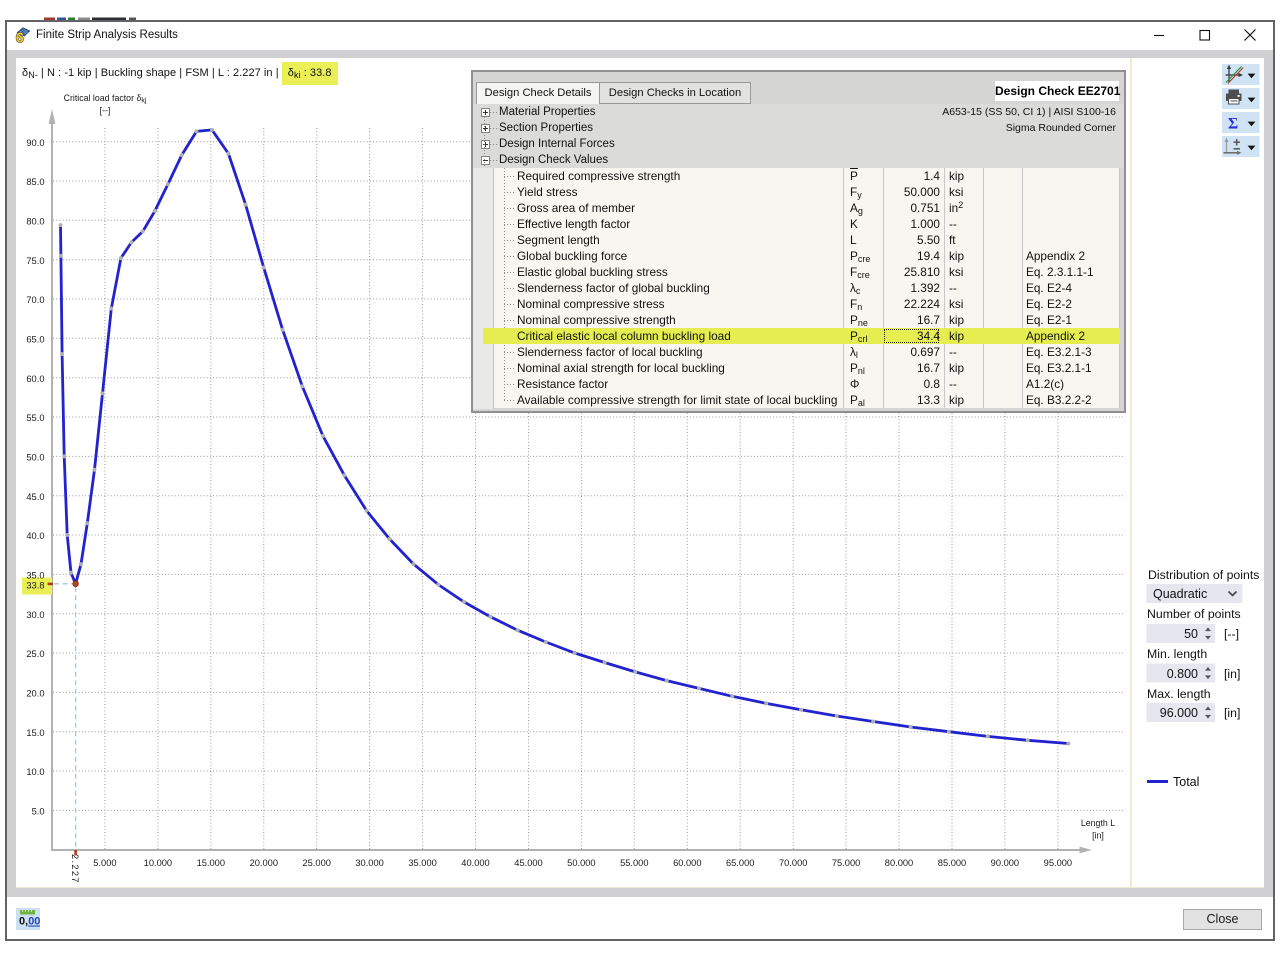  What do you see at coordinates (475, 863) in the screenshot?
I see `svg-text: 40.000` at bounding box center [475, 863].